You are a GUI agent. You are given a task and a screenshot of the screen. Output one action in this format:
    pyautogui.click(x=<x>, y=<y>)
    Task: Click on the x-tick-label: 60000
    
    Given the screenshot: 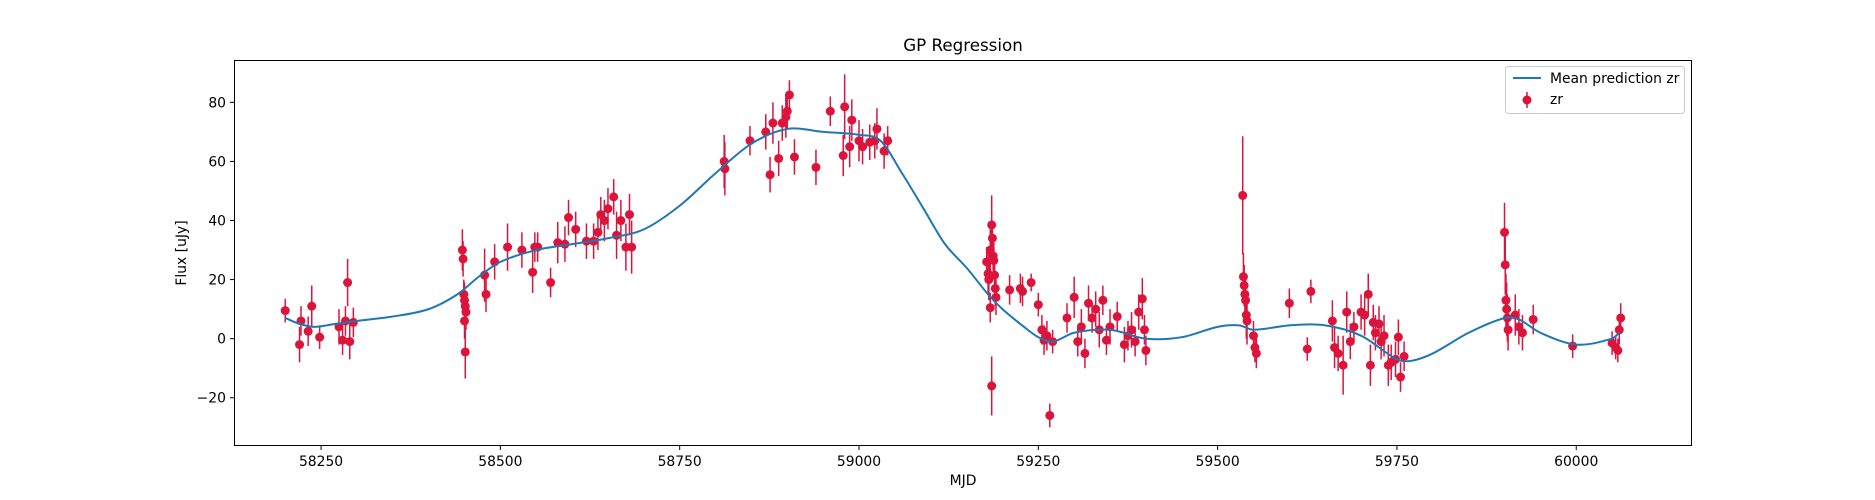 What is the action you would take?
    pyautogui.click(x=1576, y=462)
    